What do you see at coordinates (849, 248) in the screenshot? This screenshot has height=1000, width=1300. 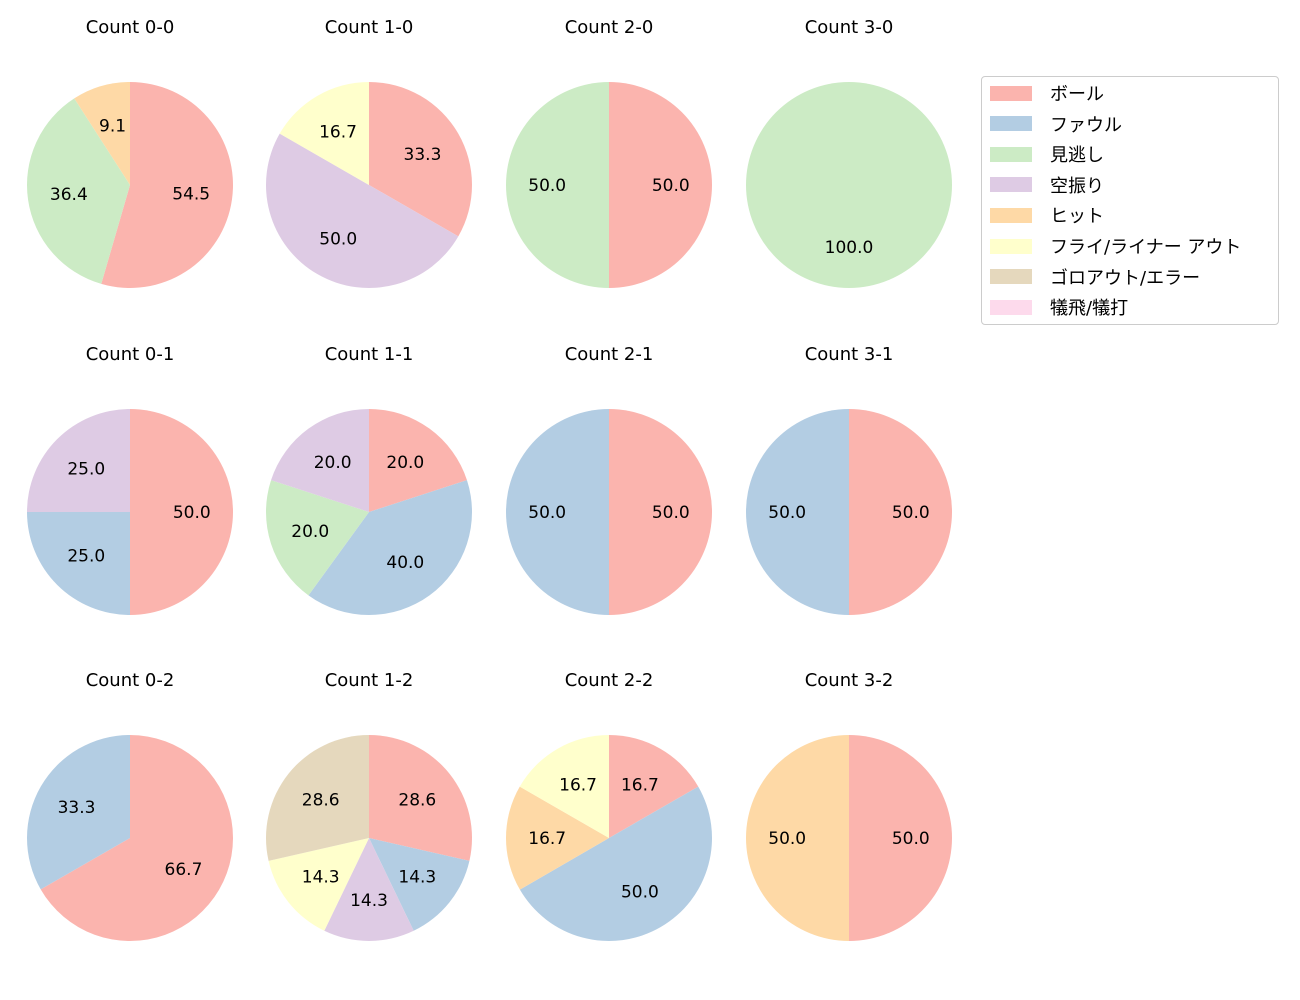 I see `pie-slice-label: 100.0` at bounding box center [849, 248].